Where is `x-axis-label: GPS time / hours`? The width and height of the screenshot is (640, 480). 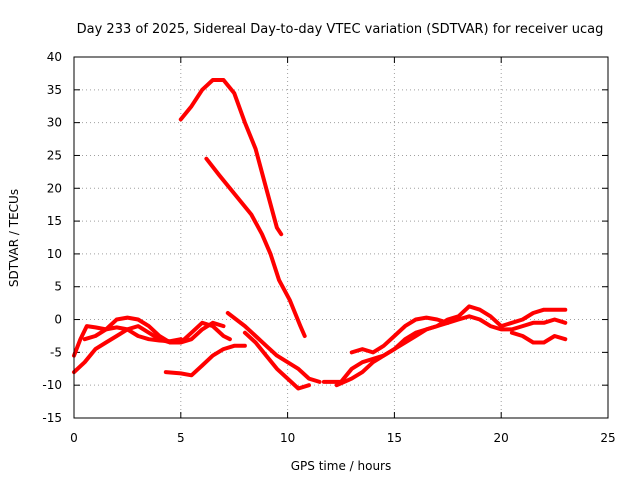 x-axis-label: GPS time / hours is located at coordinates (341, 466).